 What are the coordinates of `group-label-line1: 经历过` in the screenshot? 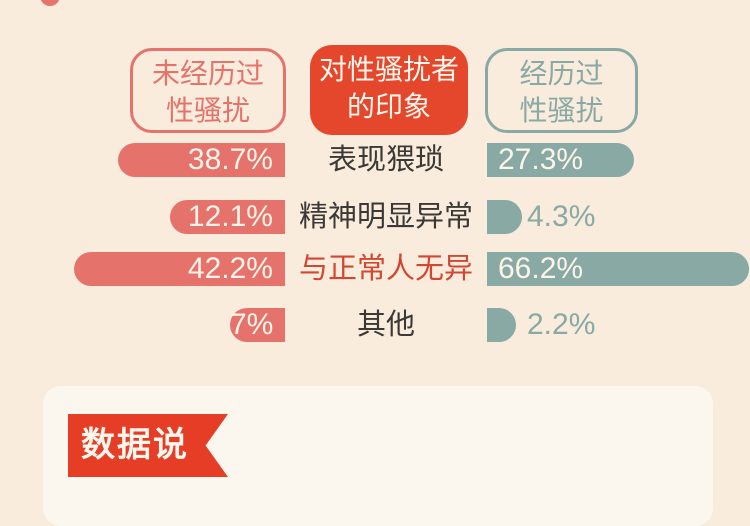 It's located at (561, 73).